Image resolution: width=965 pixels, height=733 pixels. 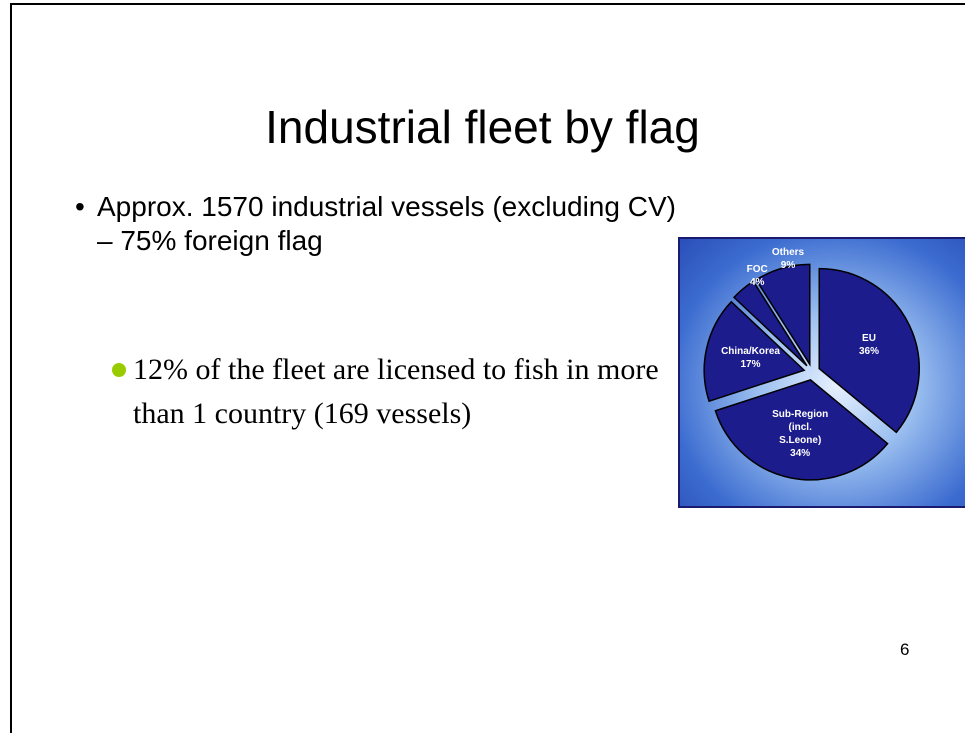 I want to click on page-number: 6, so click(x=905, y=649).